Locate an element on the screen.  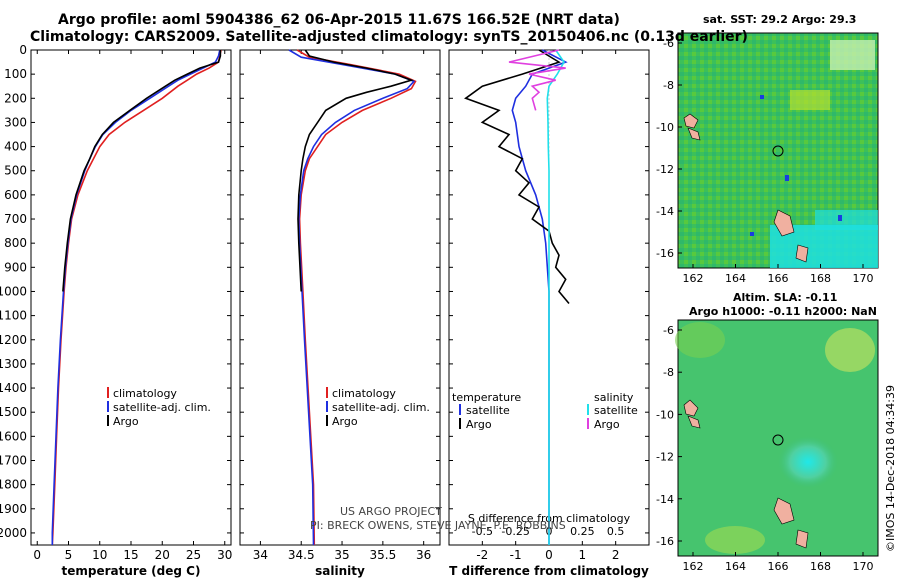
depth-tick-label: 1400 is located at coordinates (13, 388).